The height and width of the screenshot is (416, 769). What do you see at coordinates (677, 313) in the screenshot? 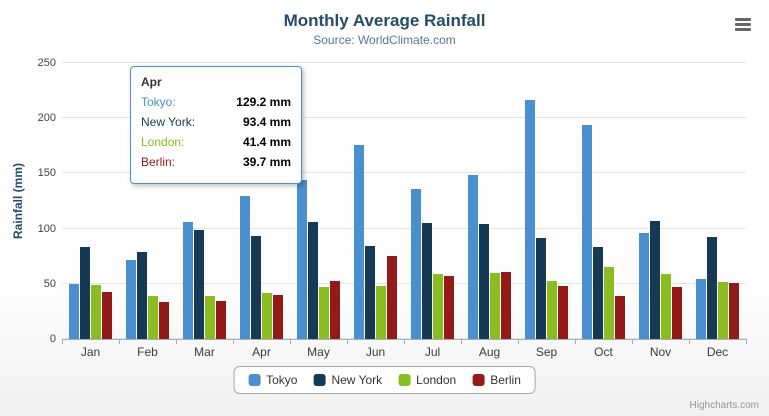
I see `bar-berlin-nov` at bounding box center [677, 313].